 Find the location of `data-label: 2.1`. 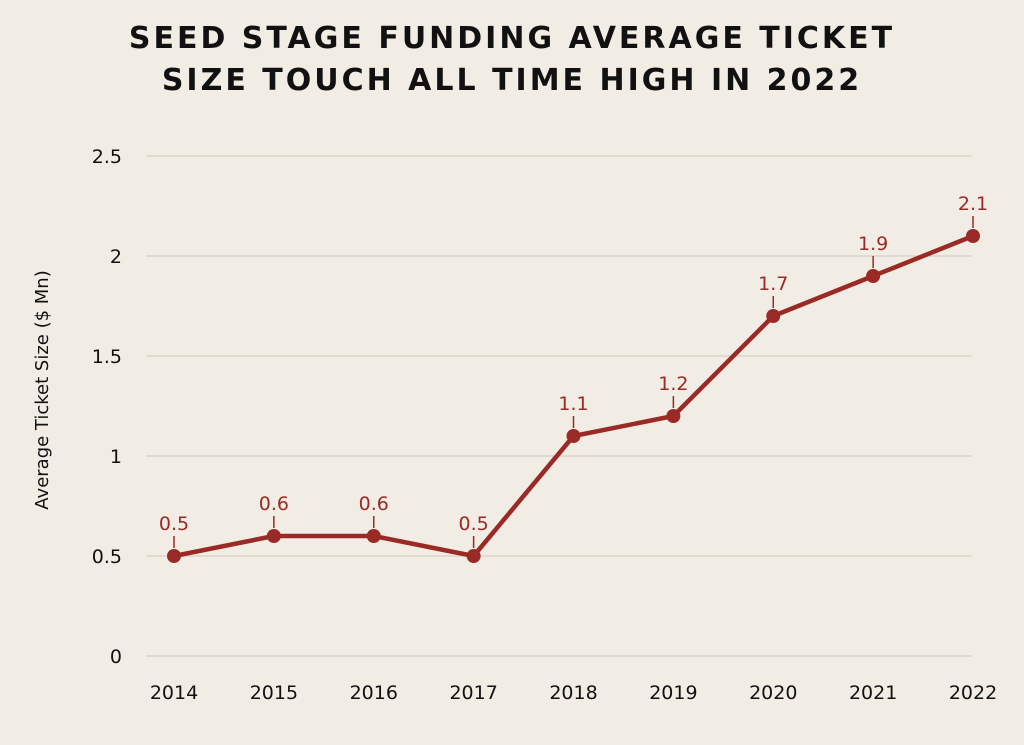

data-label: 2.1 is located at coordinates (973, 204).